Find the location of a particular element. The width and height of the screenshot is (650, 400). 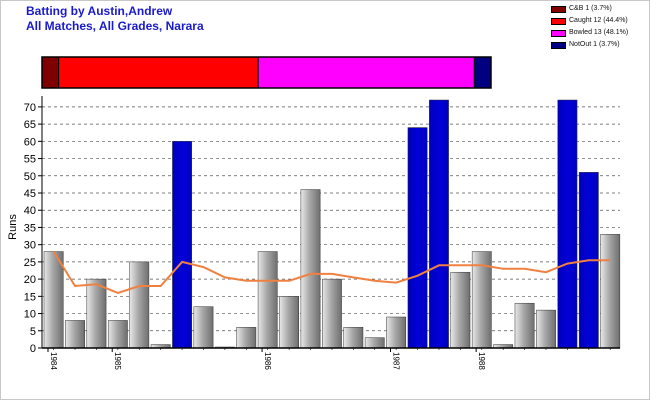

legend-item-cb: C&B 1 (3.7%) is located at coordinates (598, 10).